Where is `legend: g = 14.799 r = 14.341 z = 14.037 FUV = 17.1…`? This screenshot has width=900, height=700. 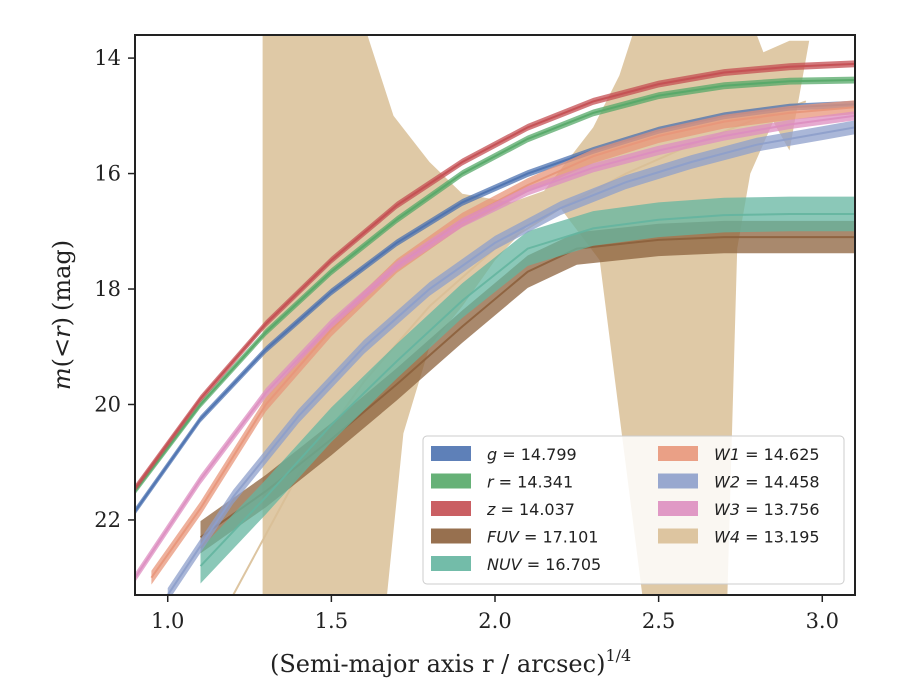 legend: g = 14.799 r = 14.341 z = 14.037 FUV = 17.1… is located at coordinates (633, 510).